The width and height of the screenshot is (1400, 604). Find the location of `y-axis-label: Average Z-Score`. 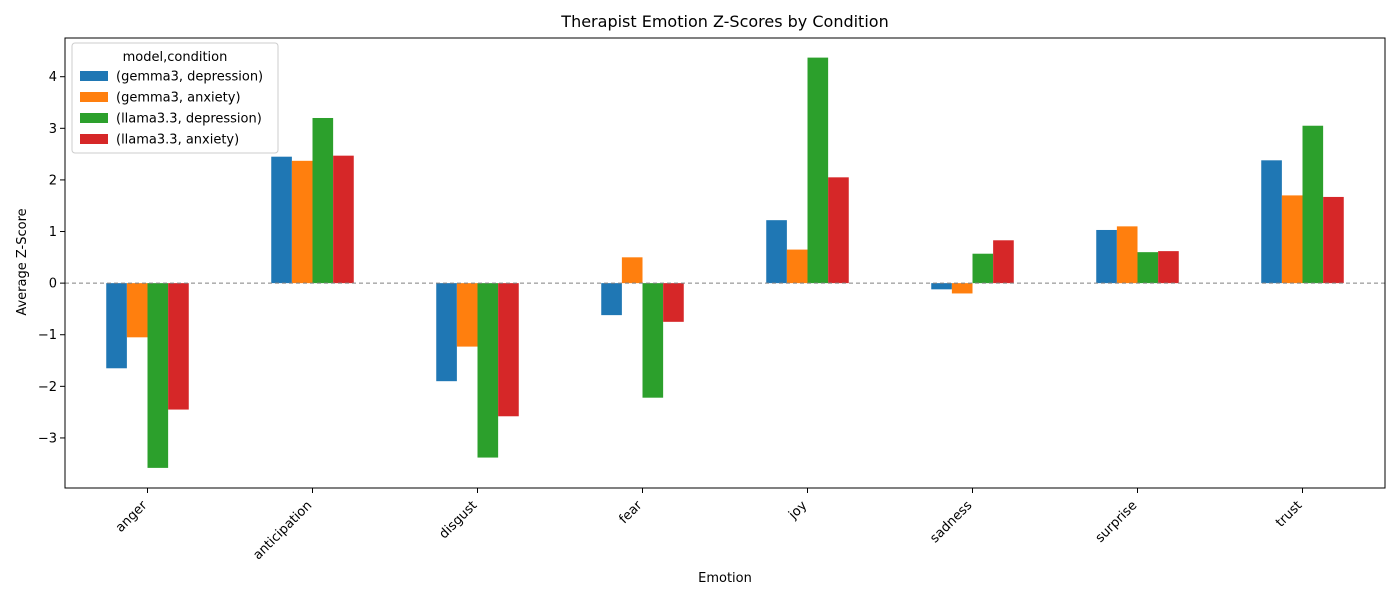

y-axis-label: Average Z-Score is located at coordinates (22, 261).